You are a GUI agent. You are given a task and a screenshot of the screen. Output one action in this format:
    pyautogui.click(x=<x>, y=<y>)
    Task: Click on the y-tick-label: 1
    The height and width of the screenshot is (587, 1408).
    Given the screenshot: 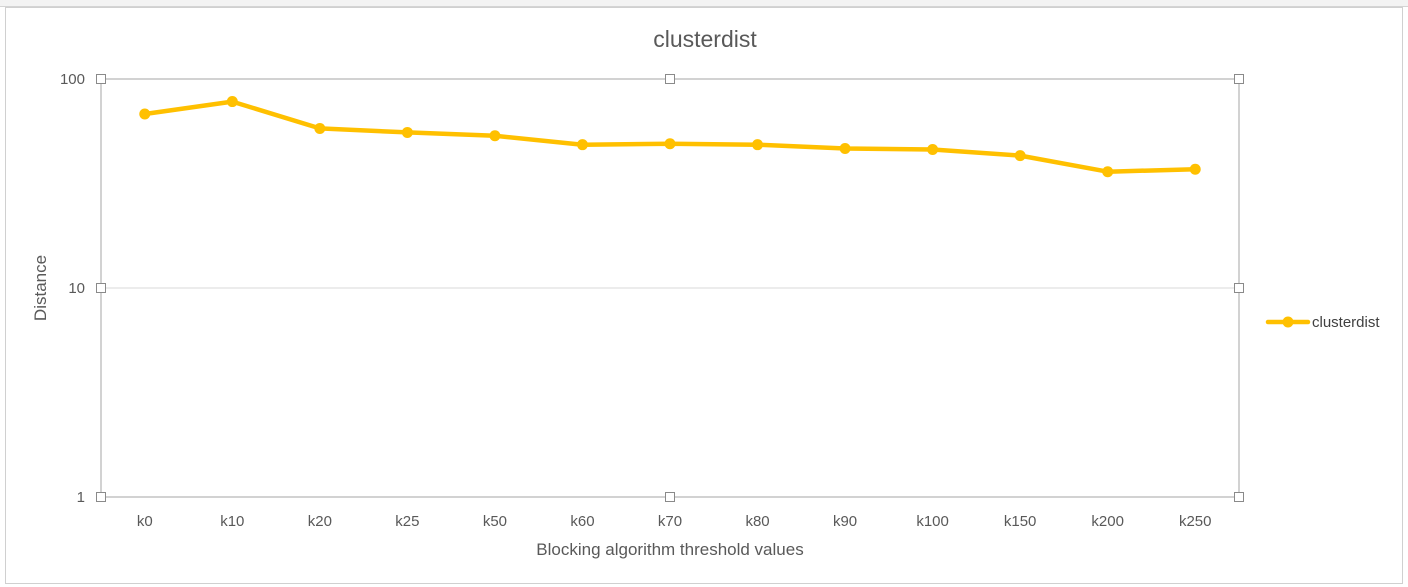 What is the action you would take?
    pyautogui.click(x=81, y=497)
    